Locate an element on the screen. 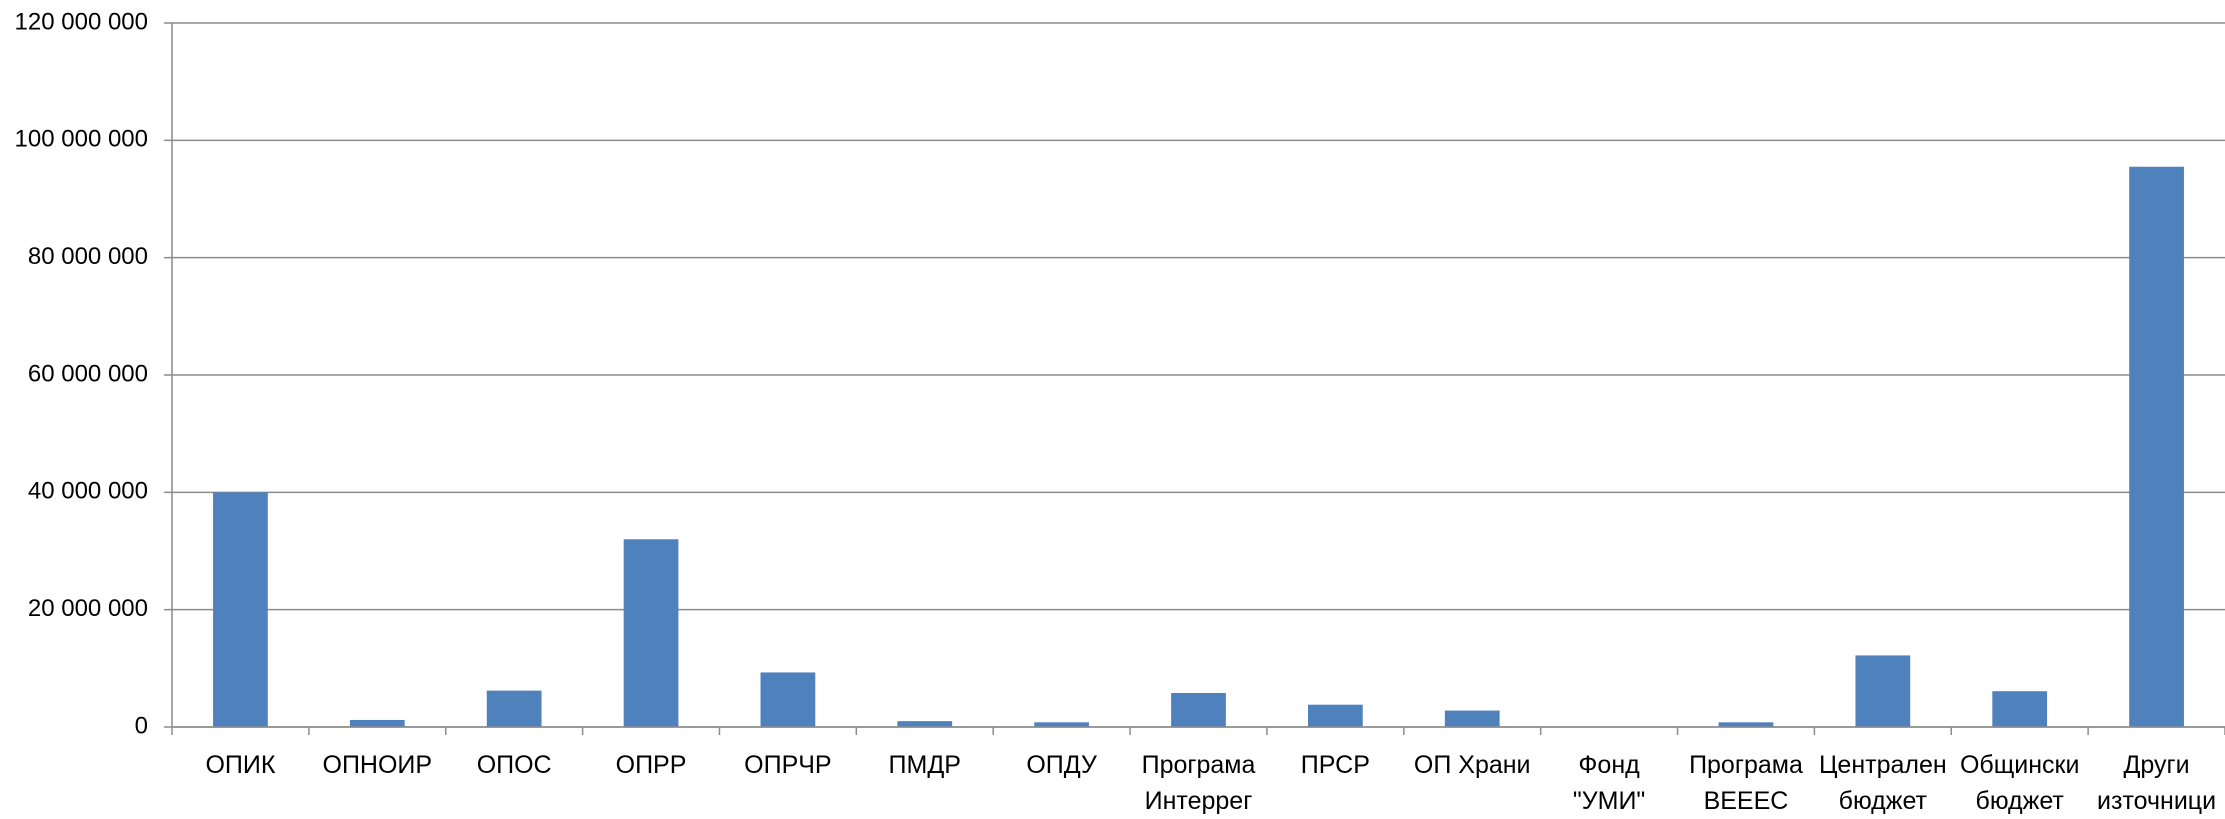 This screenshot has height=819, width=2225. x-tick-label: Общински бюджет is located at coordinates (2019, 783).